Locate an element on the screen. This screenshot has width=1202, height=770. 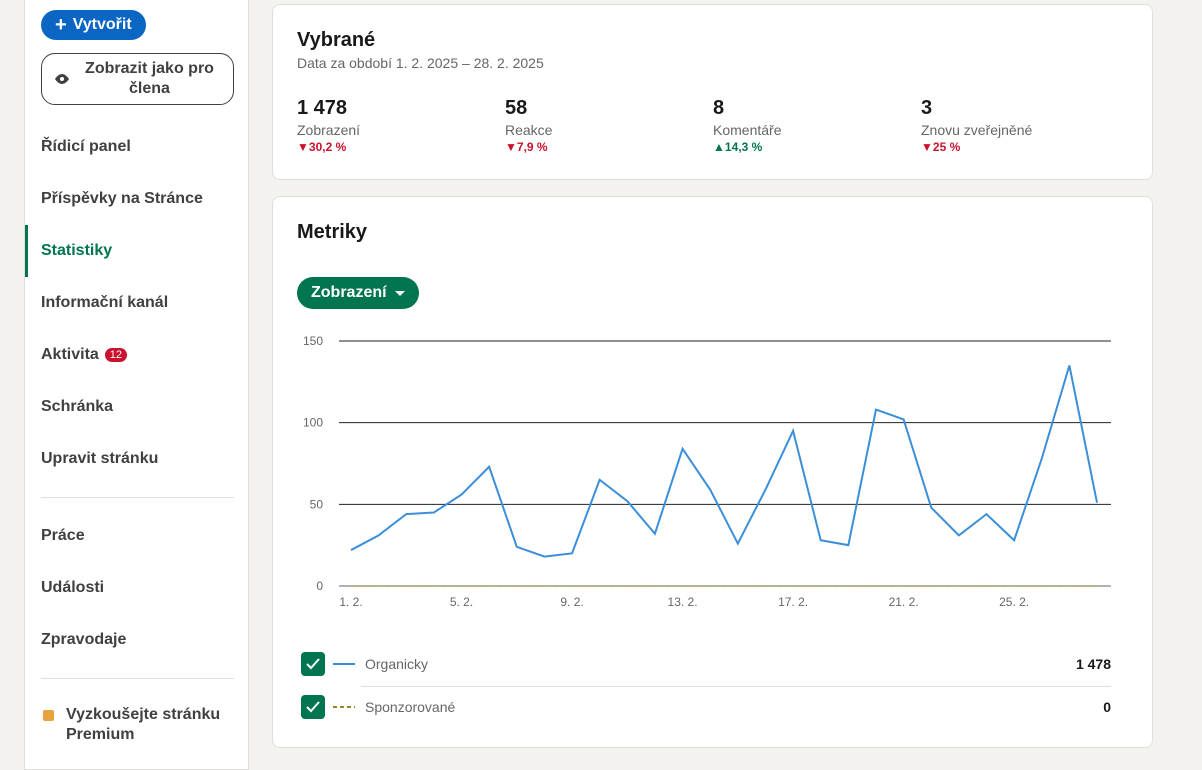
stat-item: 1 478 Zobrazení ▼30,2 % is located at coordinates (328, 125).